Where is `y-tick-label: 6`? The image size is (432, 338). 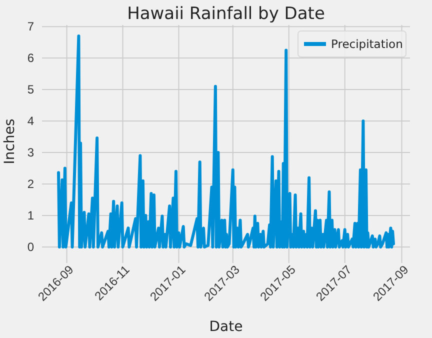 y-tick-label: 6 is located at coordinates (30, 57).